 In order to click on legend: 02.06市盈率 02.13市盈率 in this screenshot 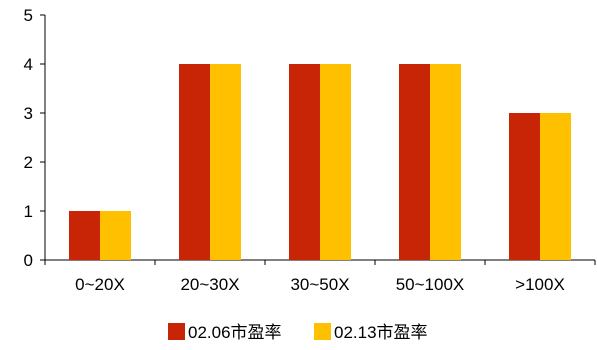, I will do `click(298, 332)`.